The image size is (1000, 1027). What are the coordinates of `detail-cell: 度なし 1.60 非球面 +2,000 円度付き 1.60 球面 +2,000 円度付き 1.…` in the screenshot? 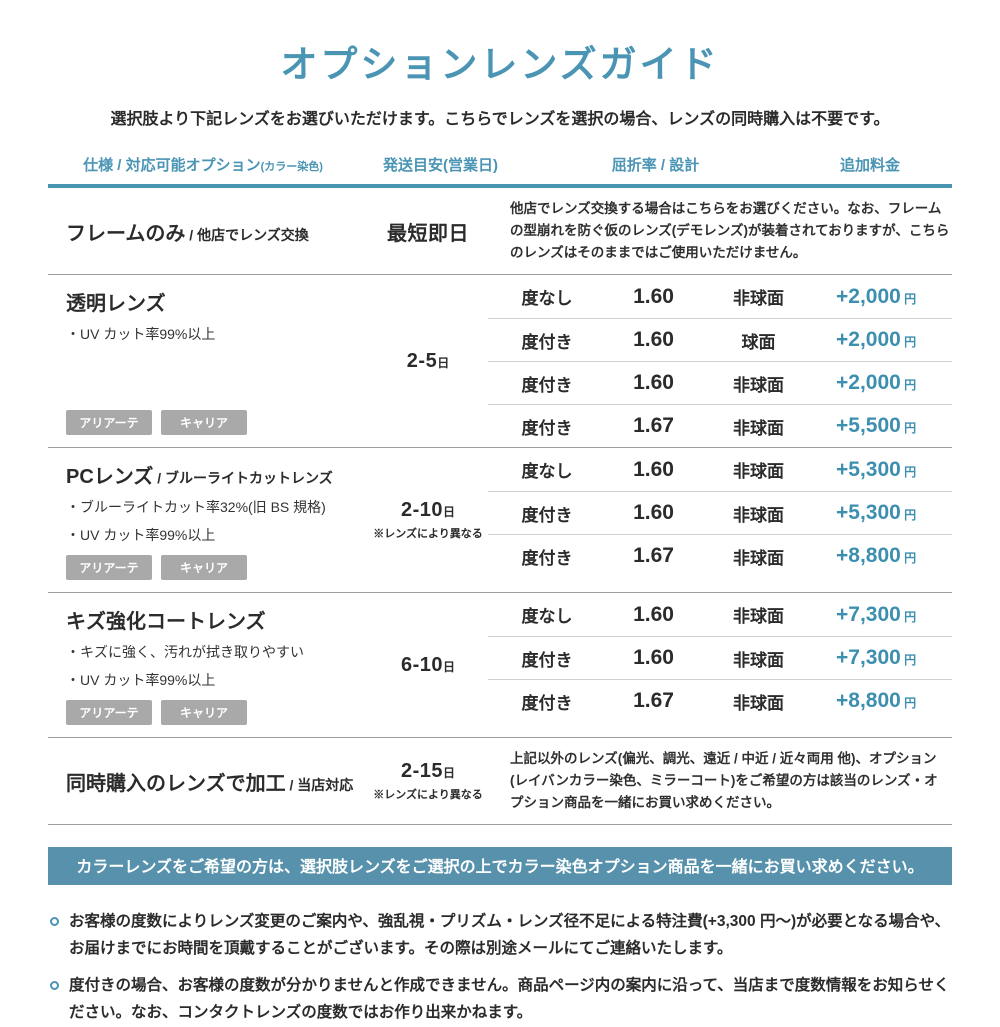 It's located at (720, 361).